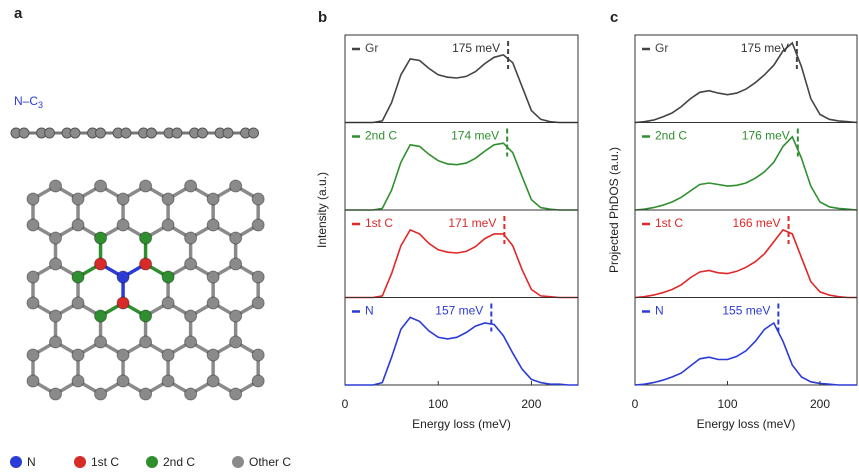 Image resolution: width=859 pixels, height=472 pixels. Describe the element at coordinates (746, 311) in the screenshot. I see `peak-label: 155 meV` at that location.